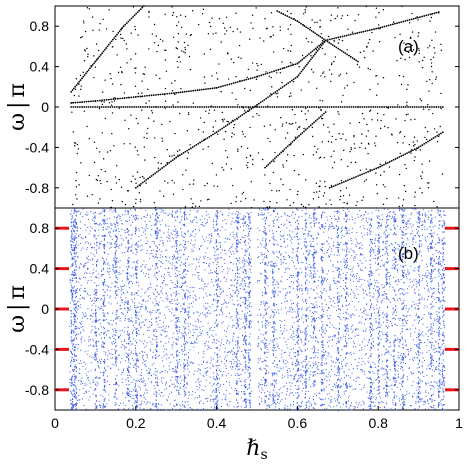 This screenshot has width=474, height=464. I want to click on series-5-point, so click(339, 183).